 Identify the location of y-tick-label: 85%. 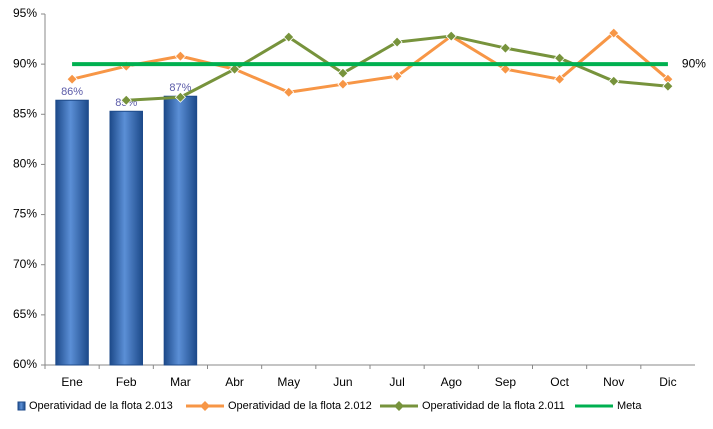
(25, 113).